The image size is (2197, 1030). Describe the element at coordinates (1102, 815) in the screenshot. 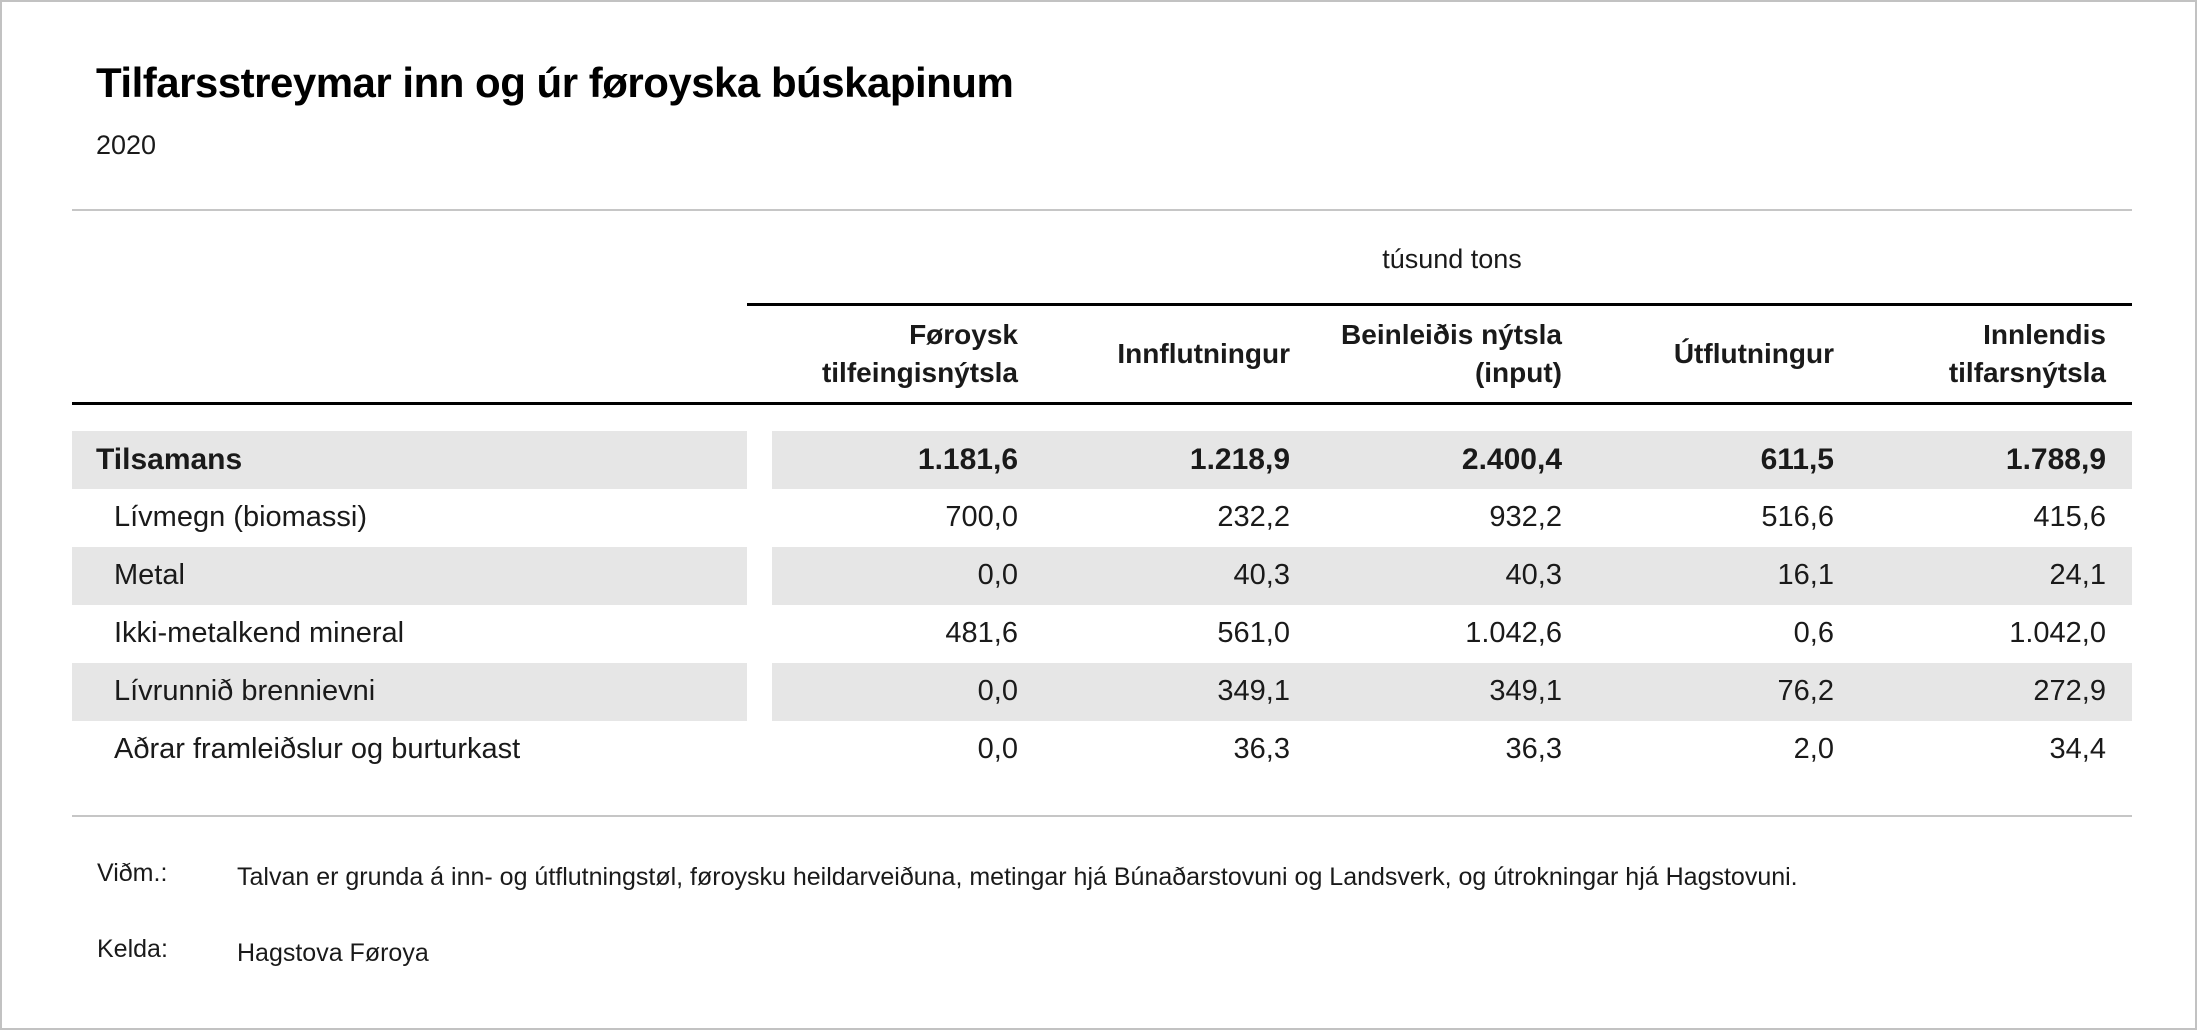

I see `bottom-divider` at that location.